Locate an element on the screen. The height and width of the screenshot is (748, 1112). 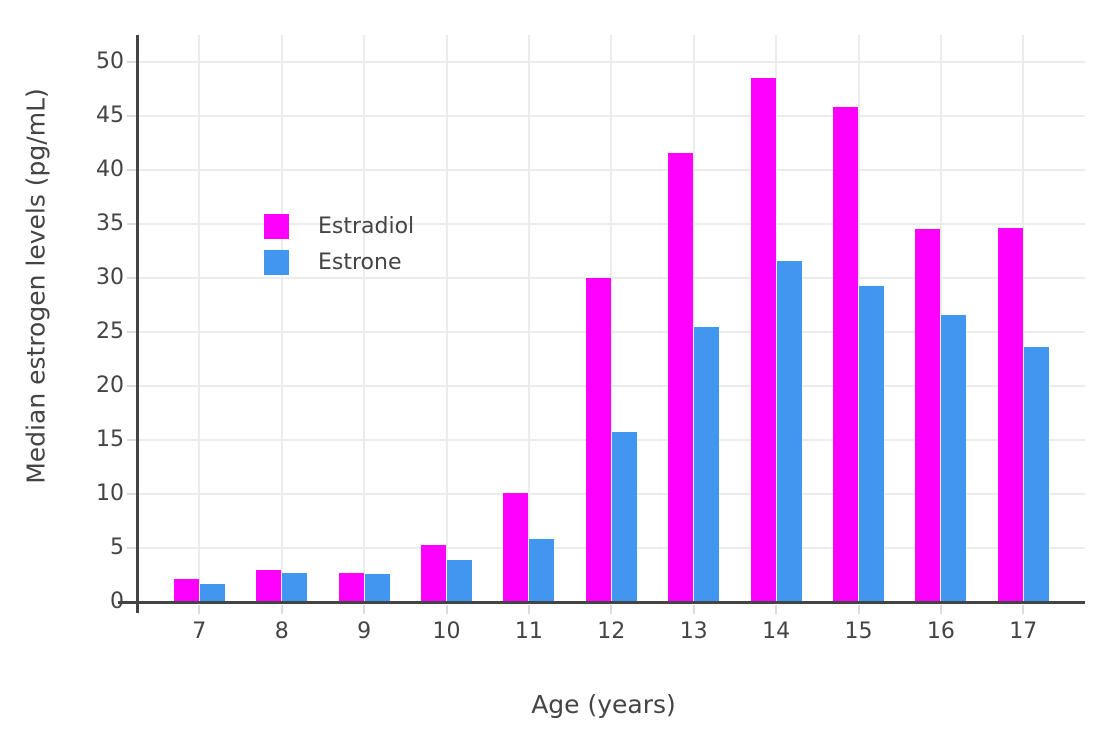
y-tick-label: 25 is located at coordinates (110, 331).